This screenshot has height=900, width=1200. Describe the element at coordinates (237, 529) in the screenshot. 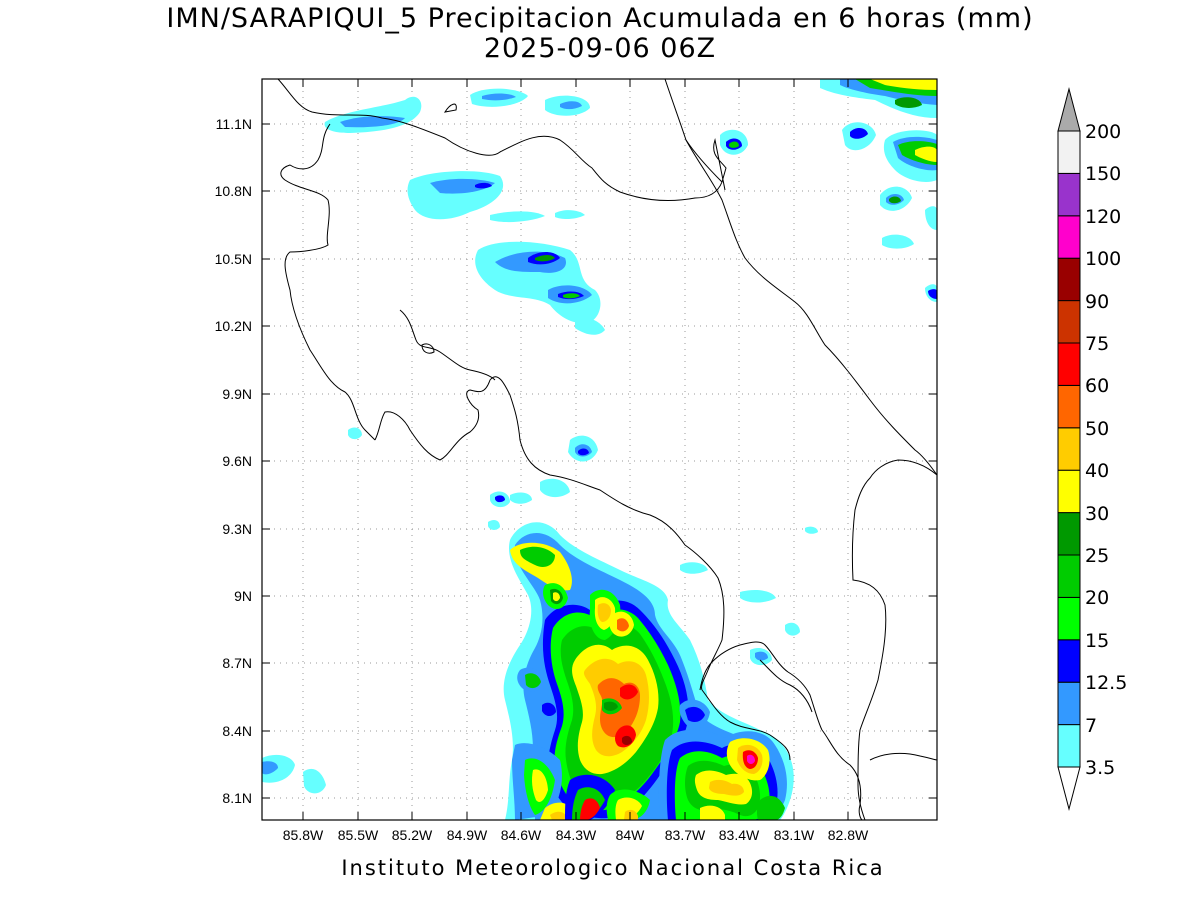

I see `lat-label: 9.3N` at that location.